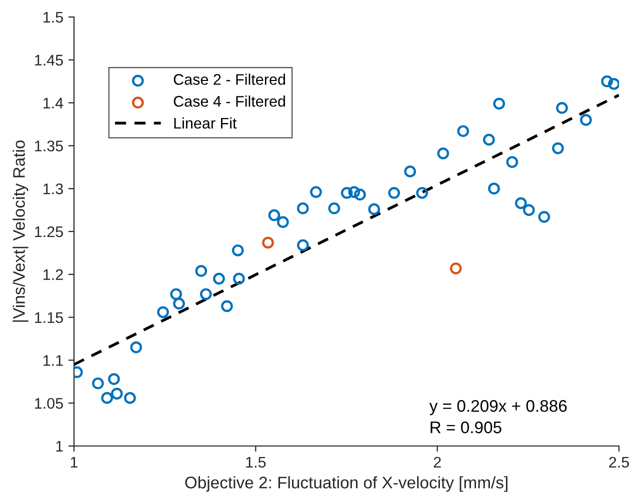 Image resolution: width=629 pixels, height=500 pixels. Describe the element at coordinates (49, 403) in the screenshot. I see `y-tick-label: 1.05` at that location.